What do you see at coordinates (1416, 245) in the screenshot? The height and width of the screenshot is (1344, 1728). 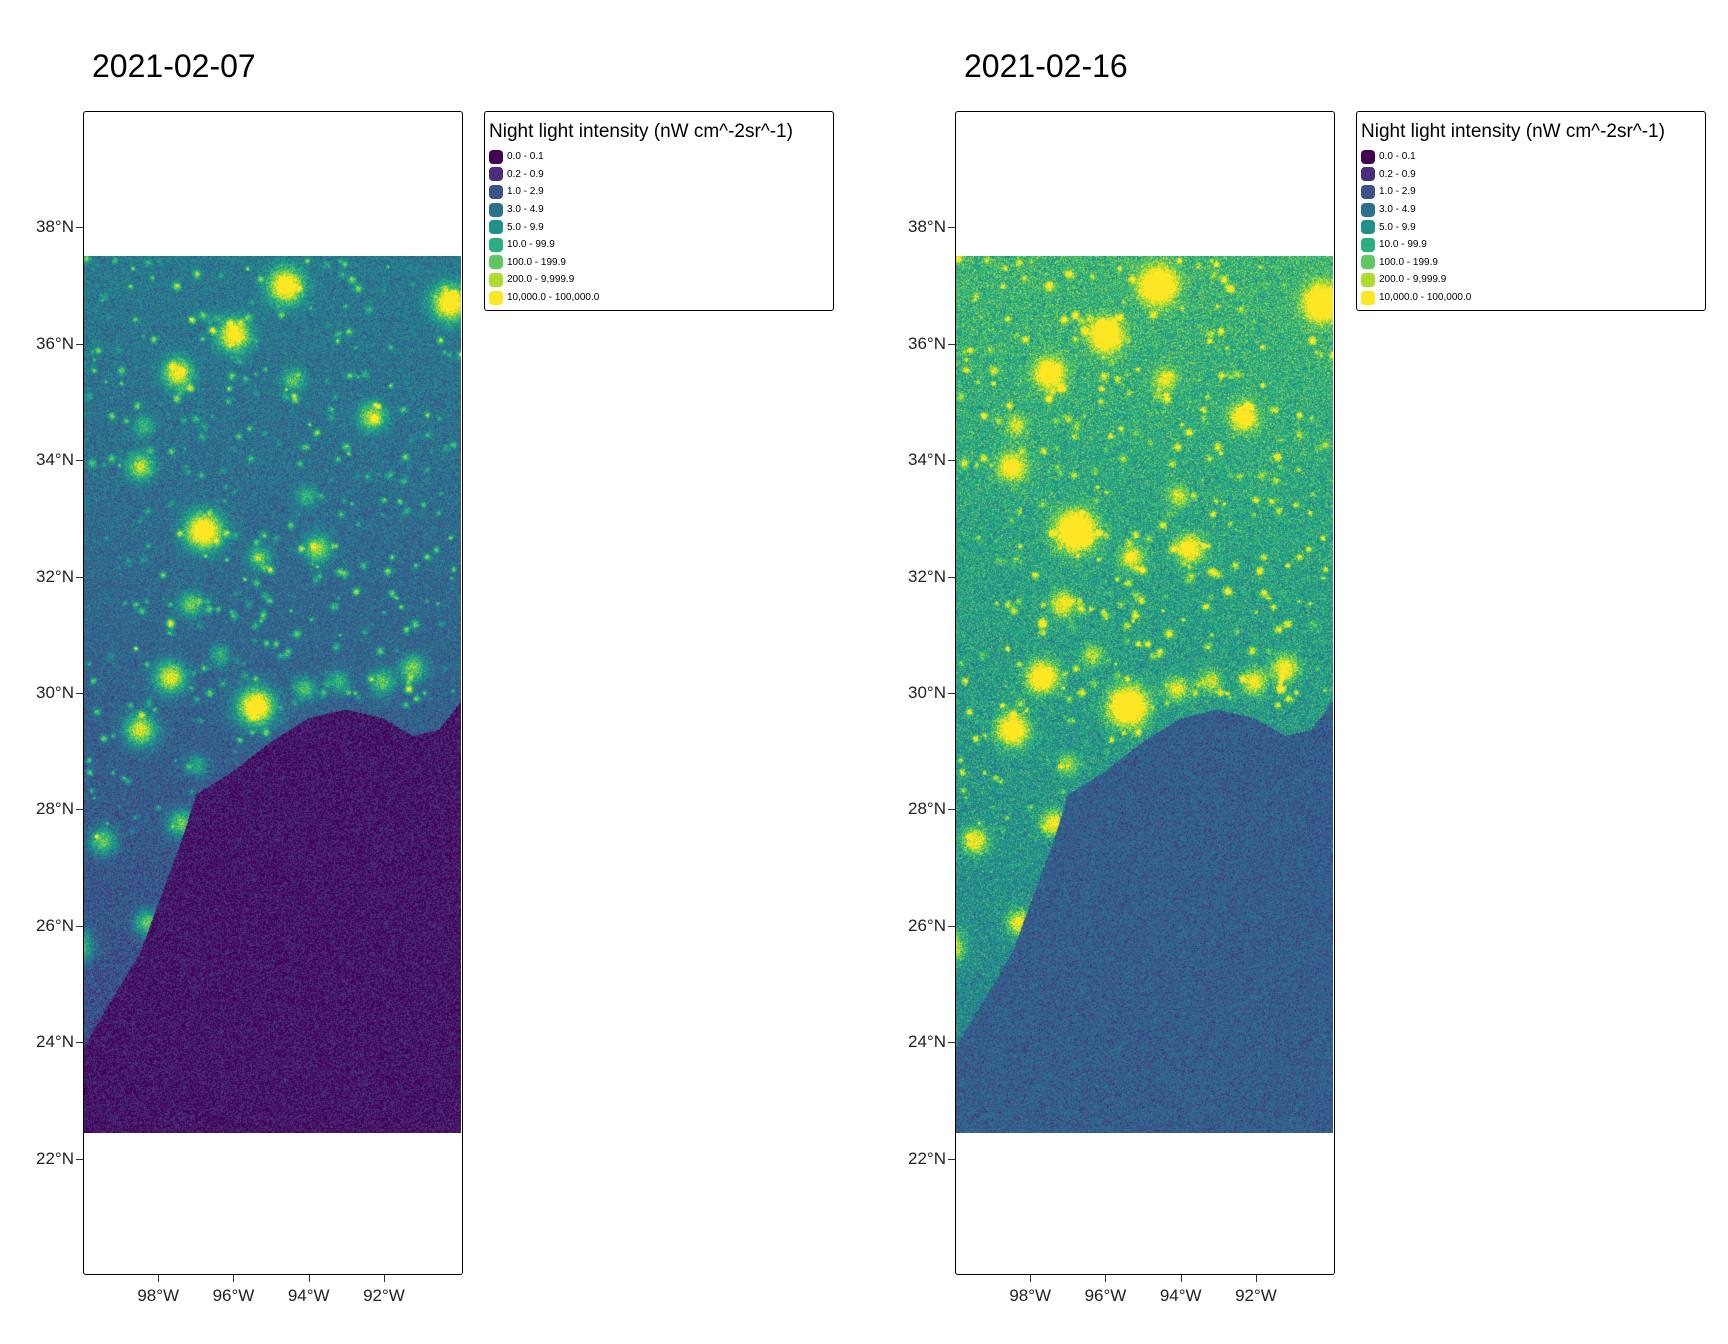 I see `legend-item: 10.0 - 99.9` at bounding box center [1416, 245].